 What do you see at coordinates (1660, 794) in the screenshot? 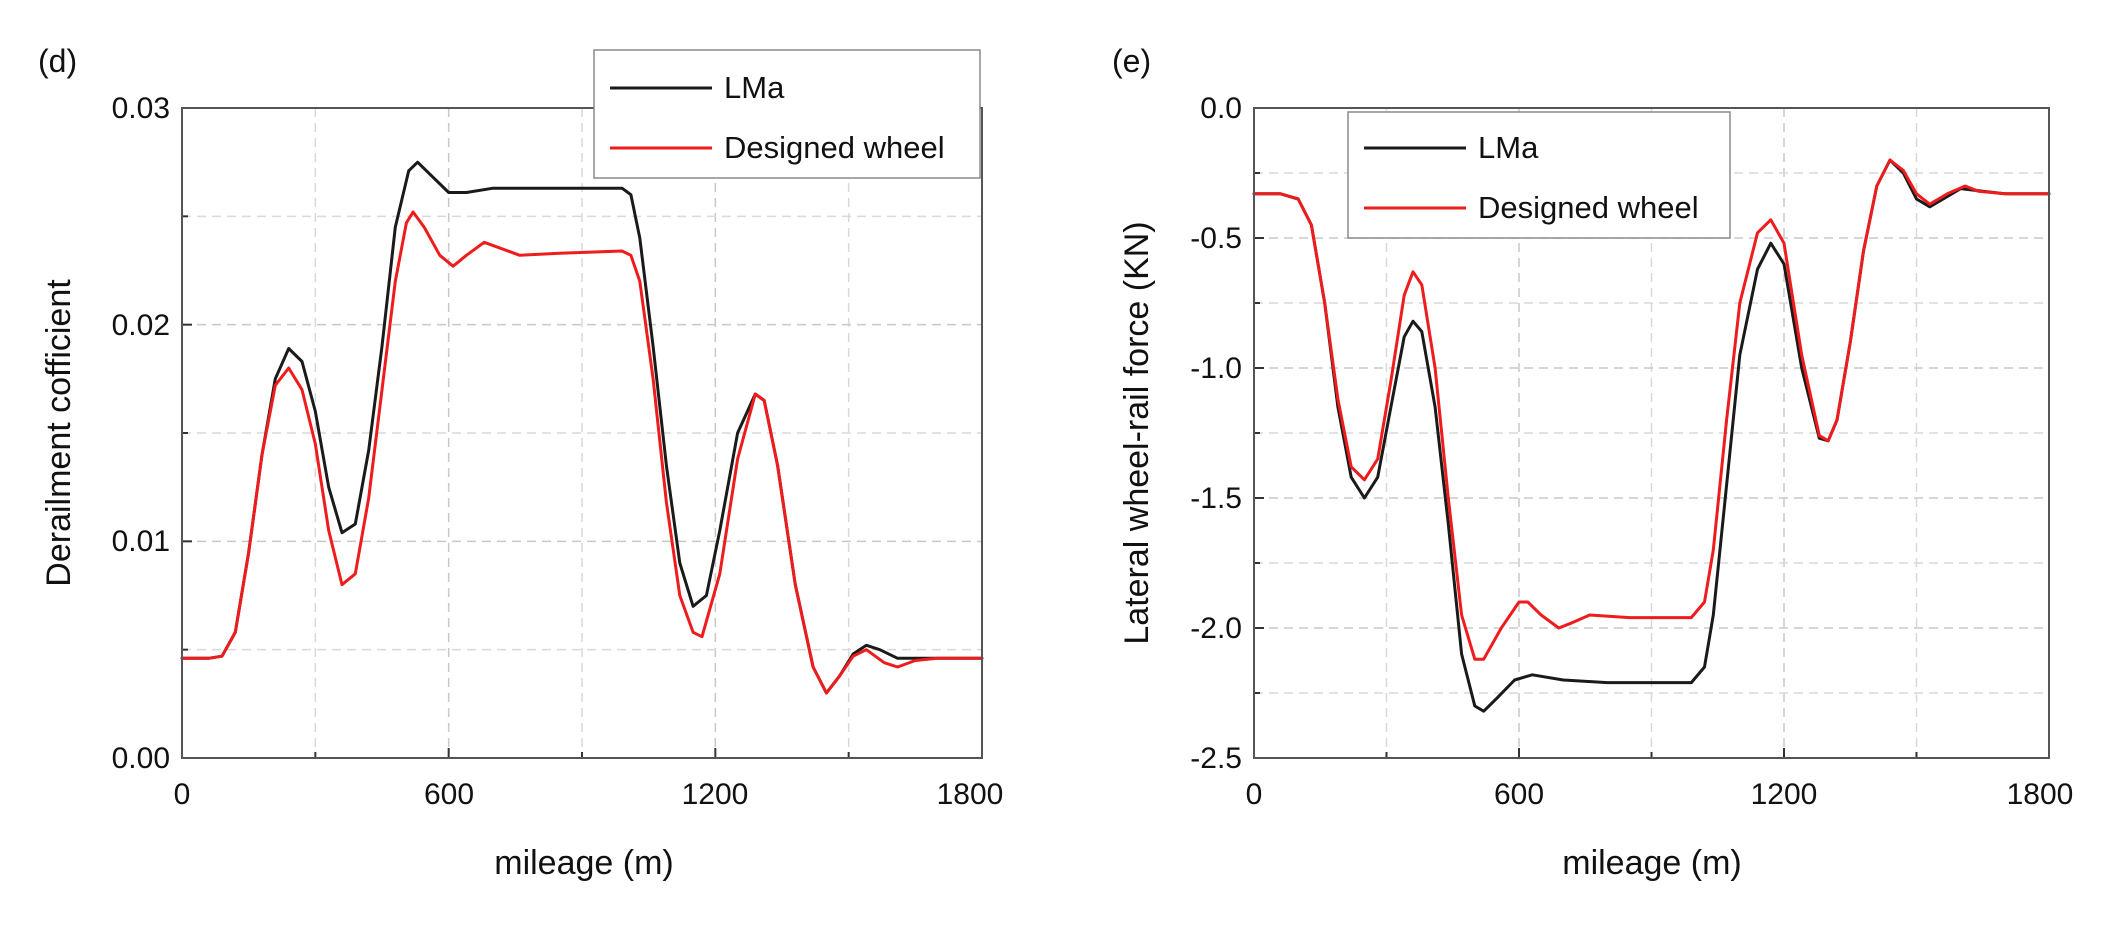
I see `x-tick-labels-e: 0 600 1200 1800` at bounding box center [1660, 794].